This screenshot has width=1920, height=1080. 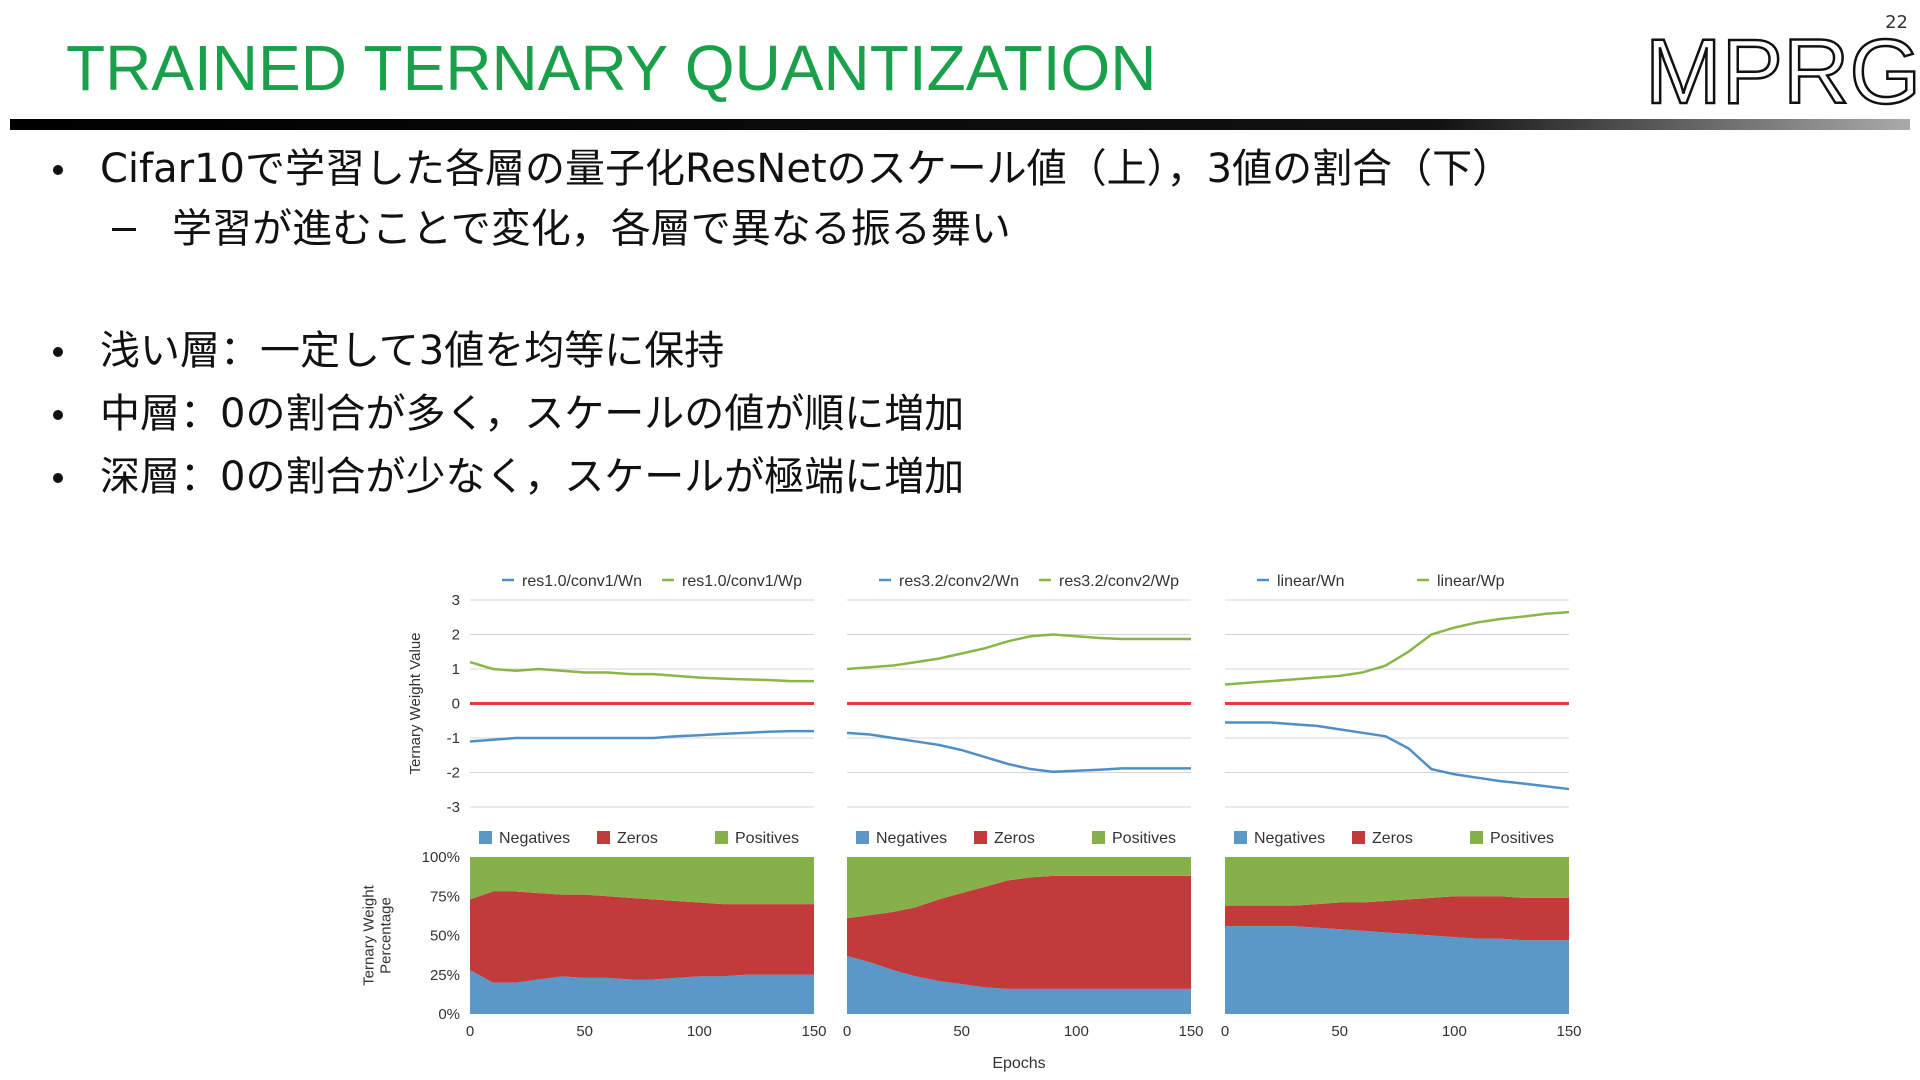 What do you see at coordinates (441, 857) in the screenshot?
I see `y-tick-label: 100%` at bounding box center [441, 857].